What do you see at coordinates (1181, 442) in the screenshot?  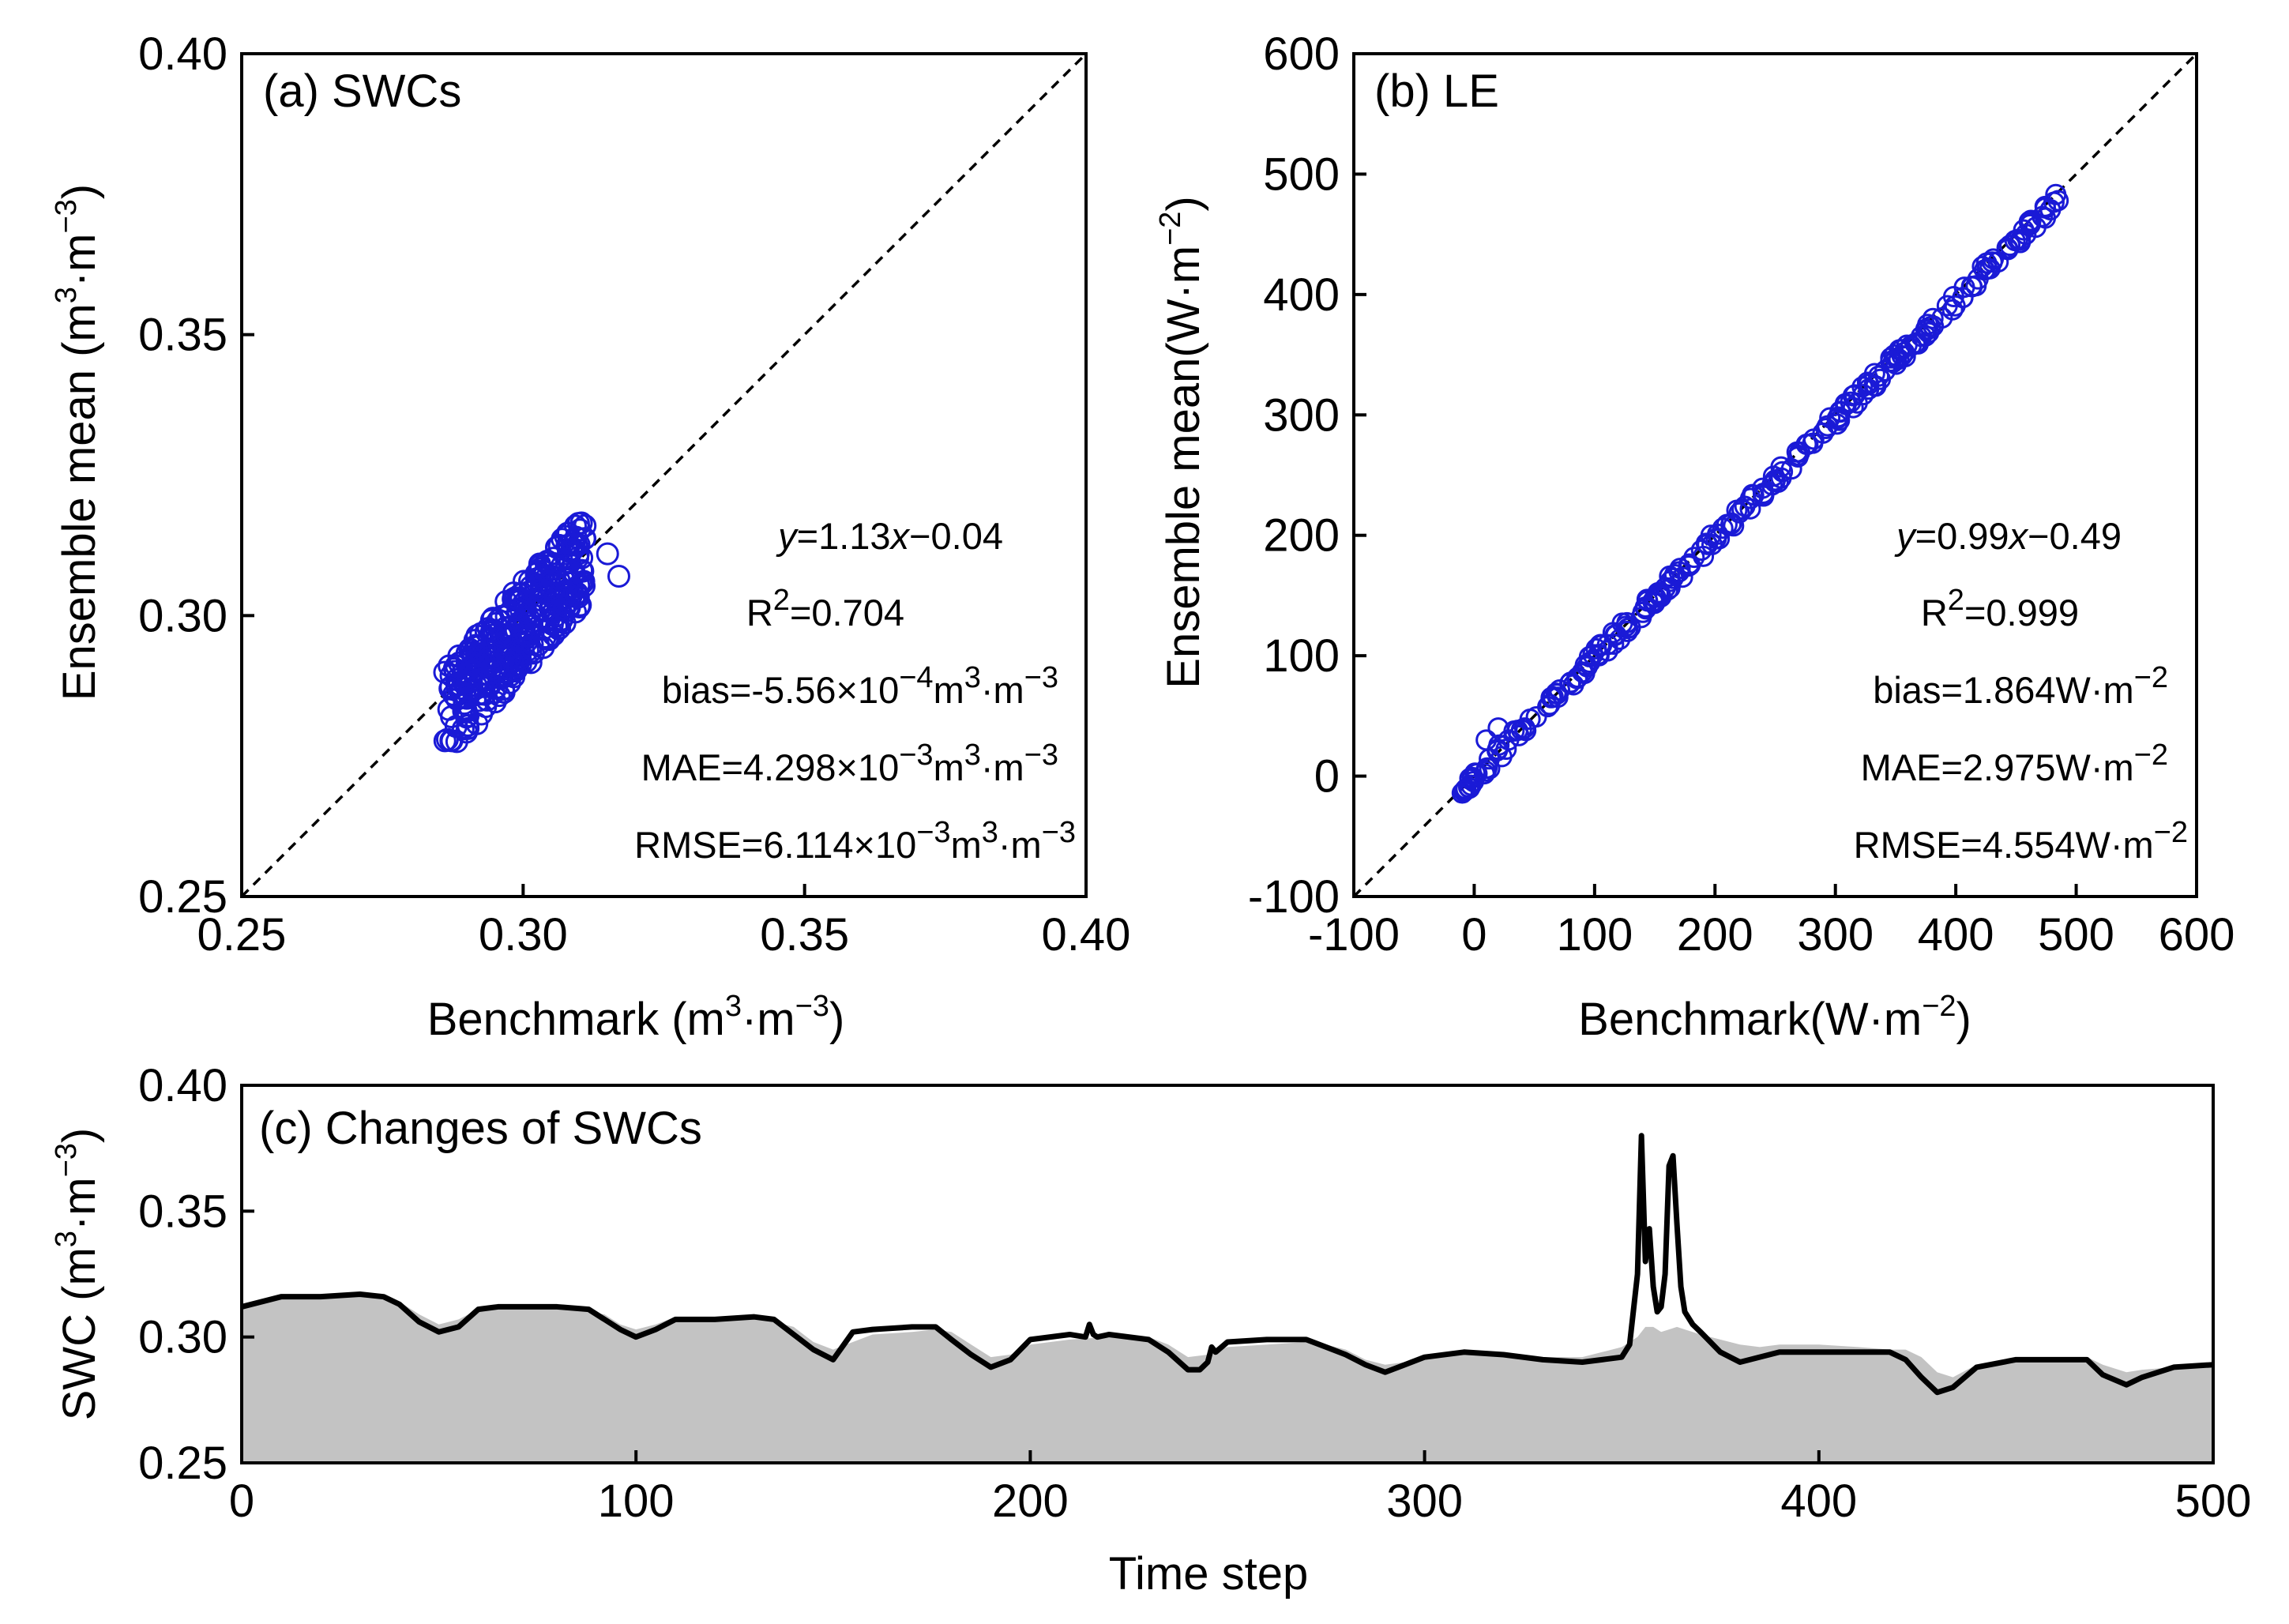 I see `panel-b-y-label: Ensemble mean(W·m−2)` at bounding box center [1181, 442].